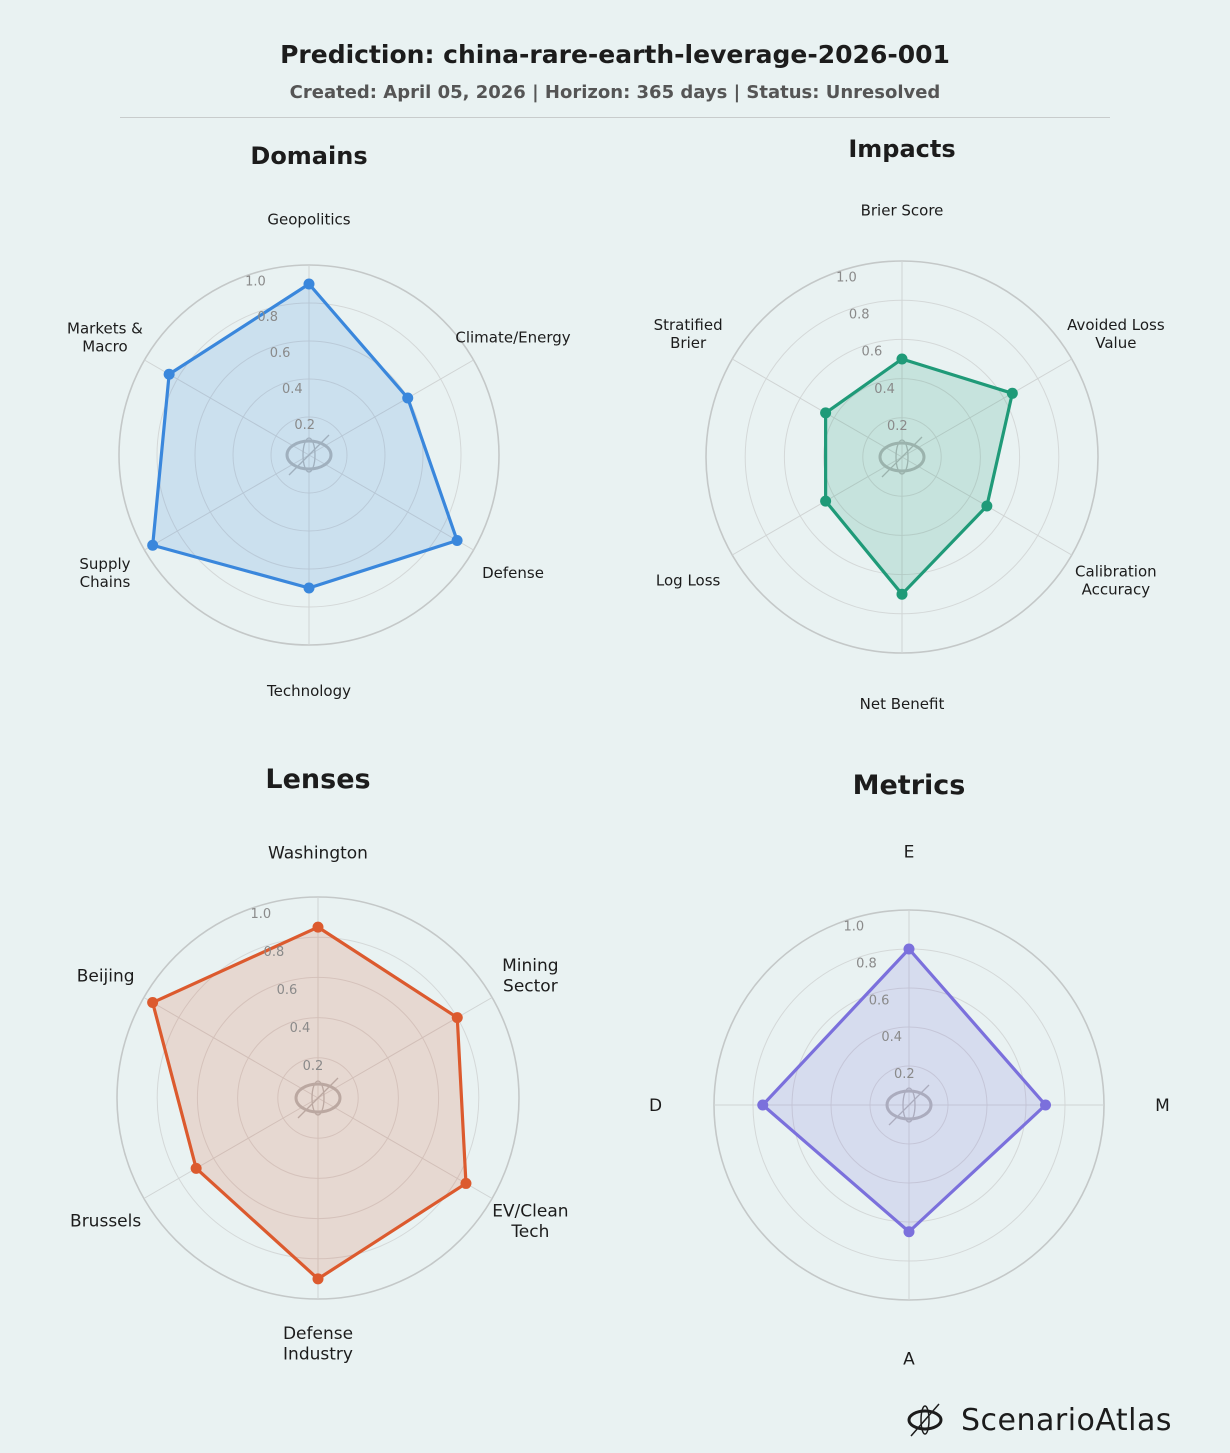 This screenshot has width=1230, height=1453. What do you see at coordinates (512, 337) in the screenshot?
I see `category-label: Climate/Energy` at bounding box center [512, 337].